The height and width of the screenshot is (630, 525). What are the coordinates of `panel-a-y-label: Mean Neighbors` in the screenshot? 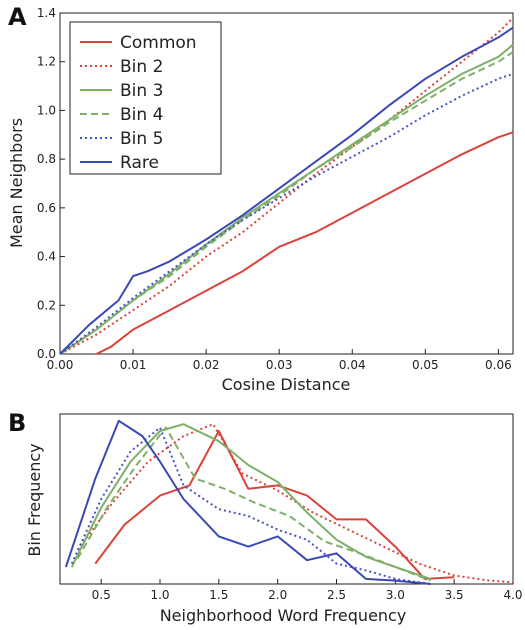 It's located at (16, 183).